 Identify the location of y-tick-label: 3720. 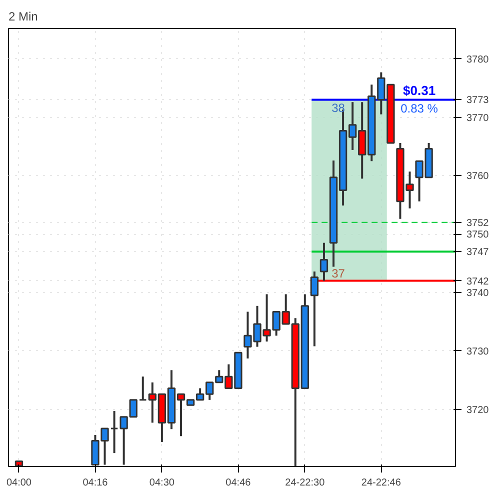
(478, 410).